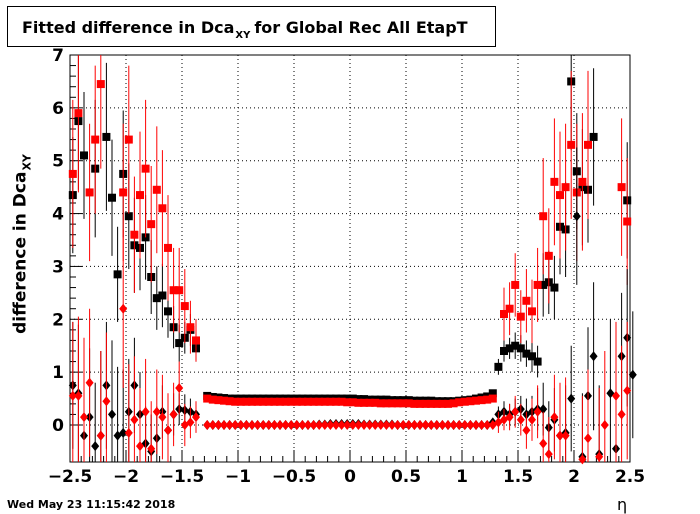  What do you see at coordinates (58, 426) in the screenshot?
I see `y-tick-label: 0` at bounding box center [58, 426].